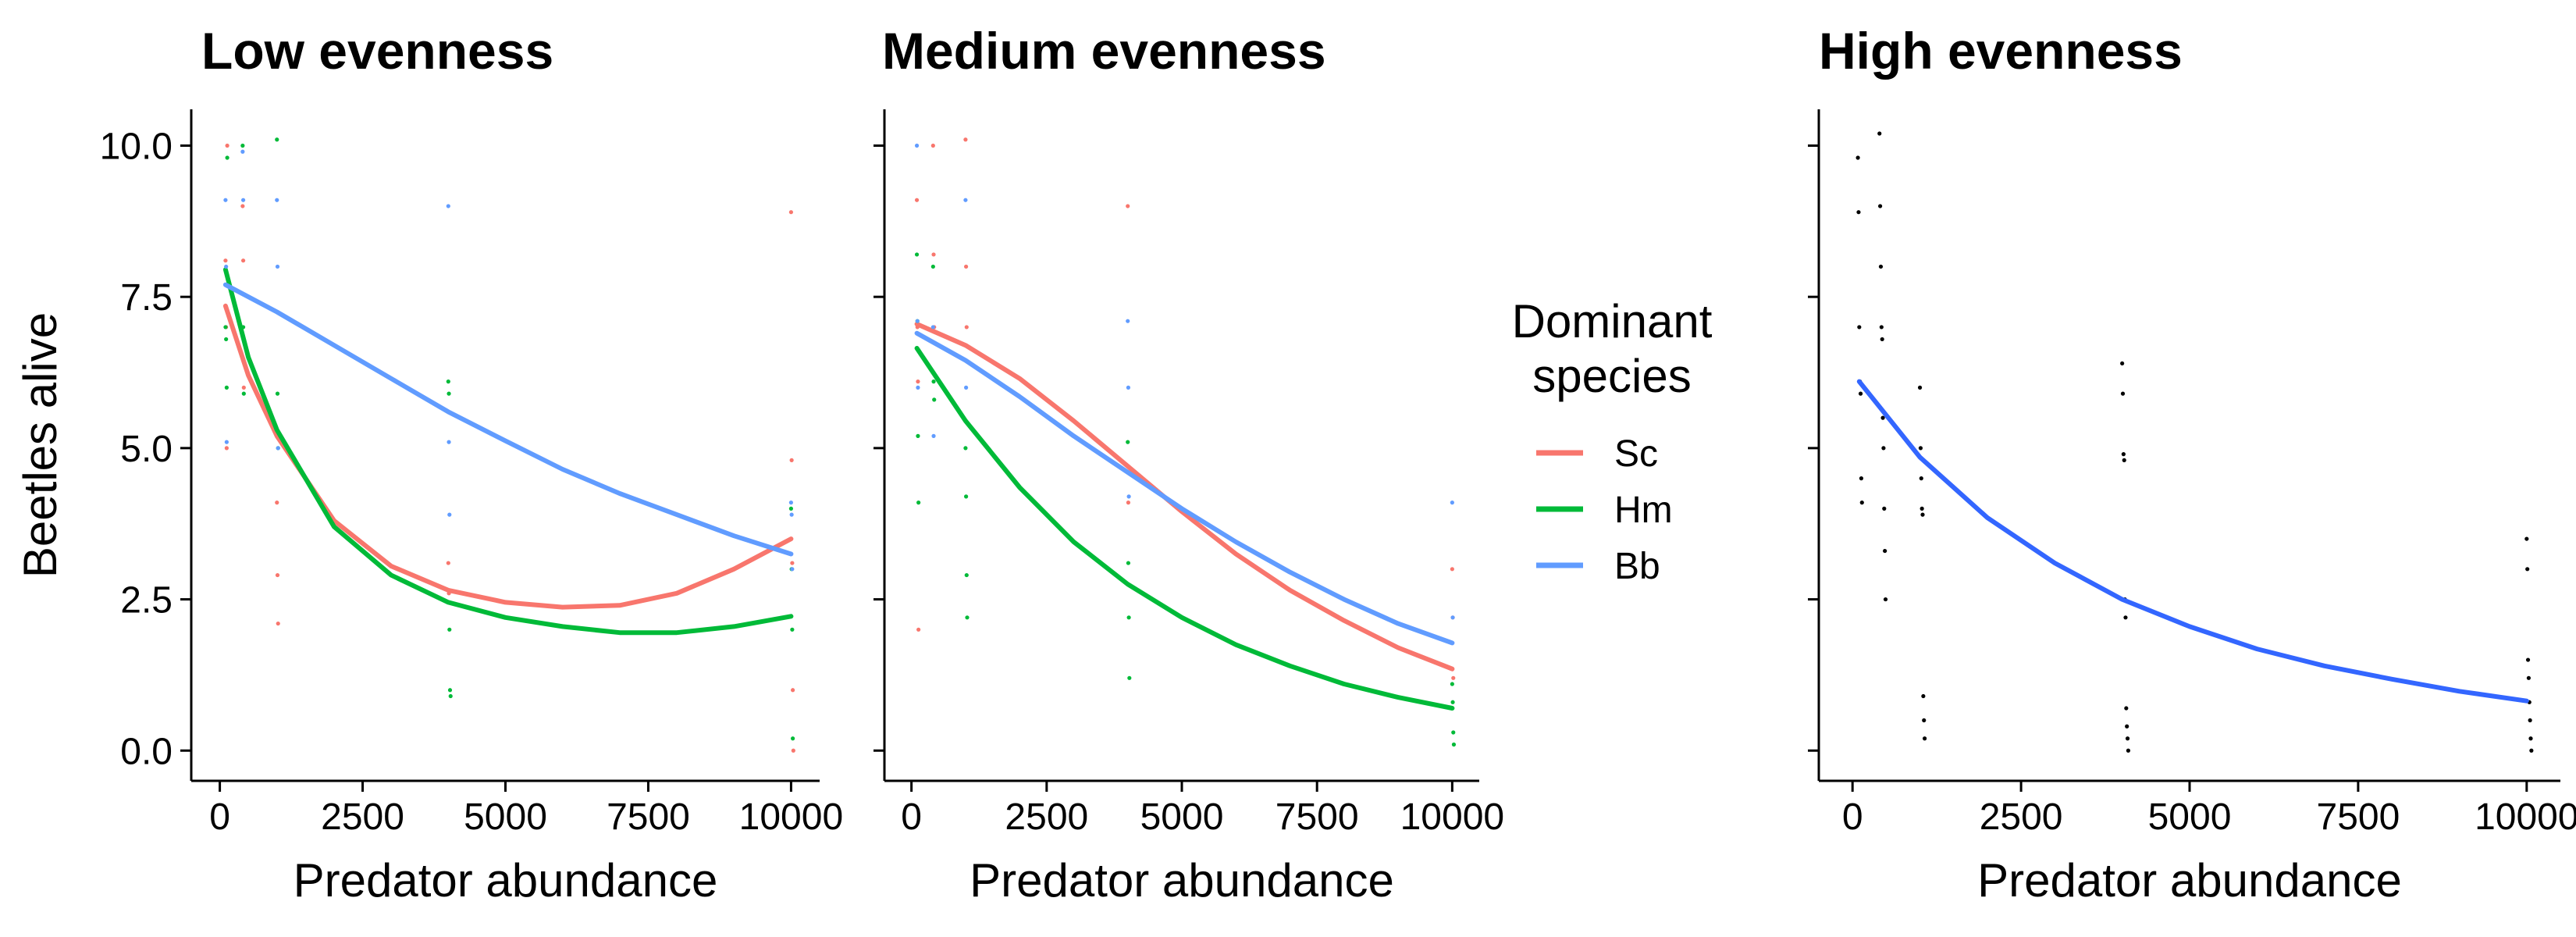  I want to click on legend-label: Bb, so click(1637, 566).